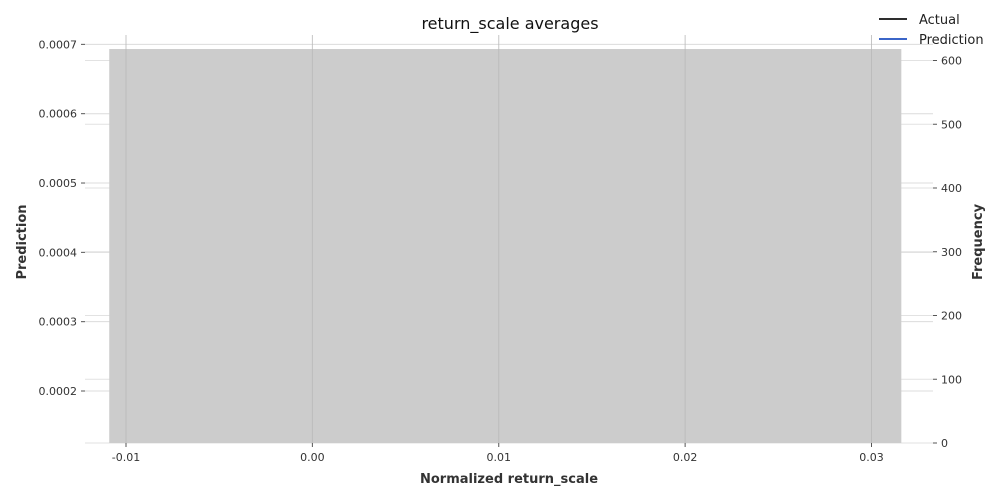 The width and height of the screenshot is (1000, 504). I want to click on left-y-tick-label: 0.0007, so click(58, 44).